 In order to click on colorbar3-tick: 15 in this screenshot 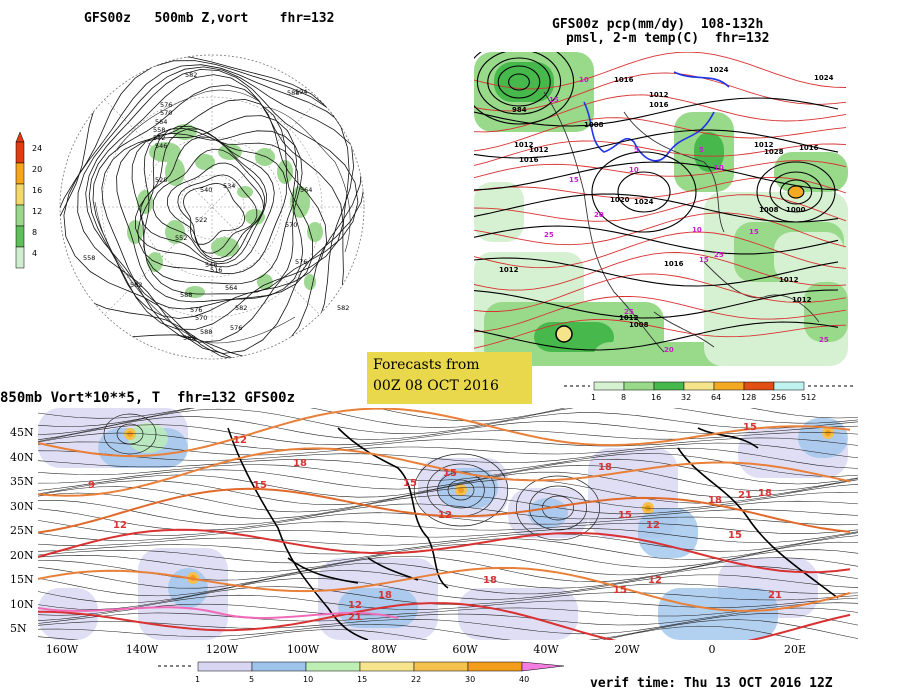, I will do `click(362, 679)`.